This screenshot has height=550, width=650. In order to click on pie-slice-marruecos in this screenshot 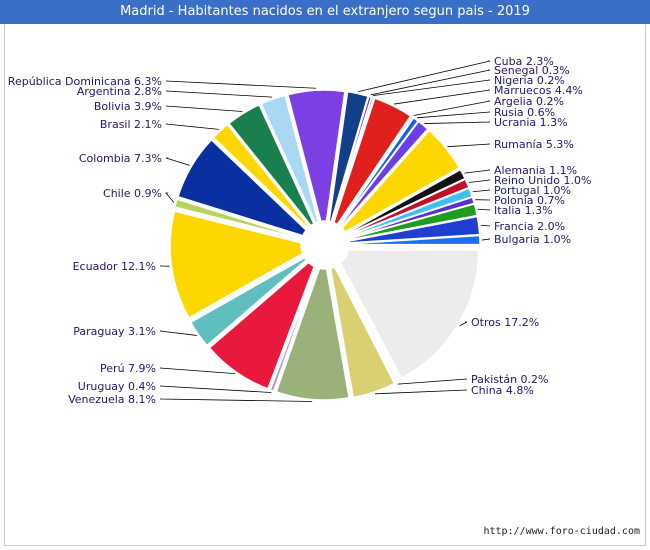, I will do `click(372, 161)`.